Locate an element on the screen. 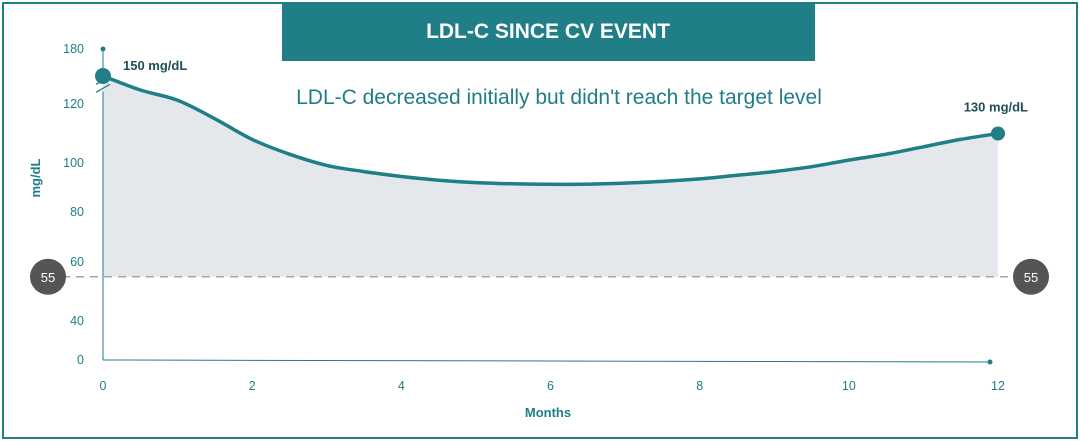 The image size is (1080, 441). y-tick-label: 40 is located at coordinates (77, 321).